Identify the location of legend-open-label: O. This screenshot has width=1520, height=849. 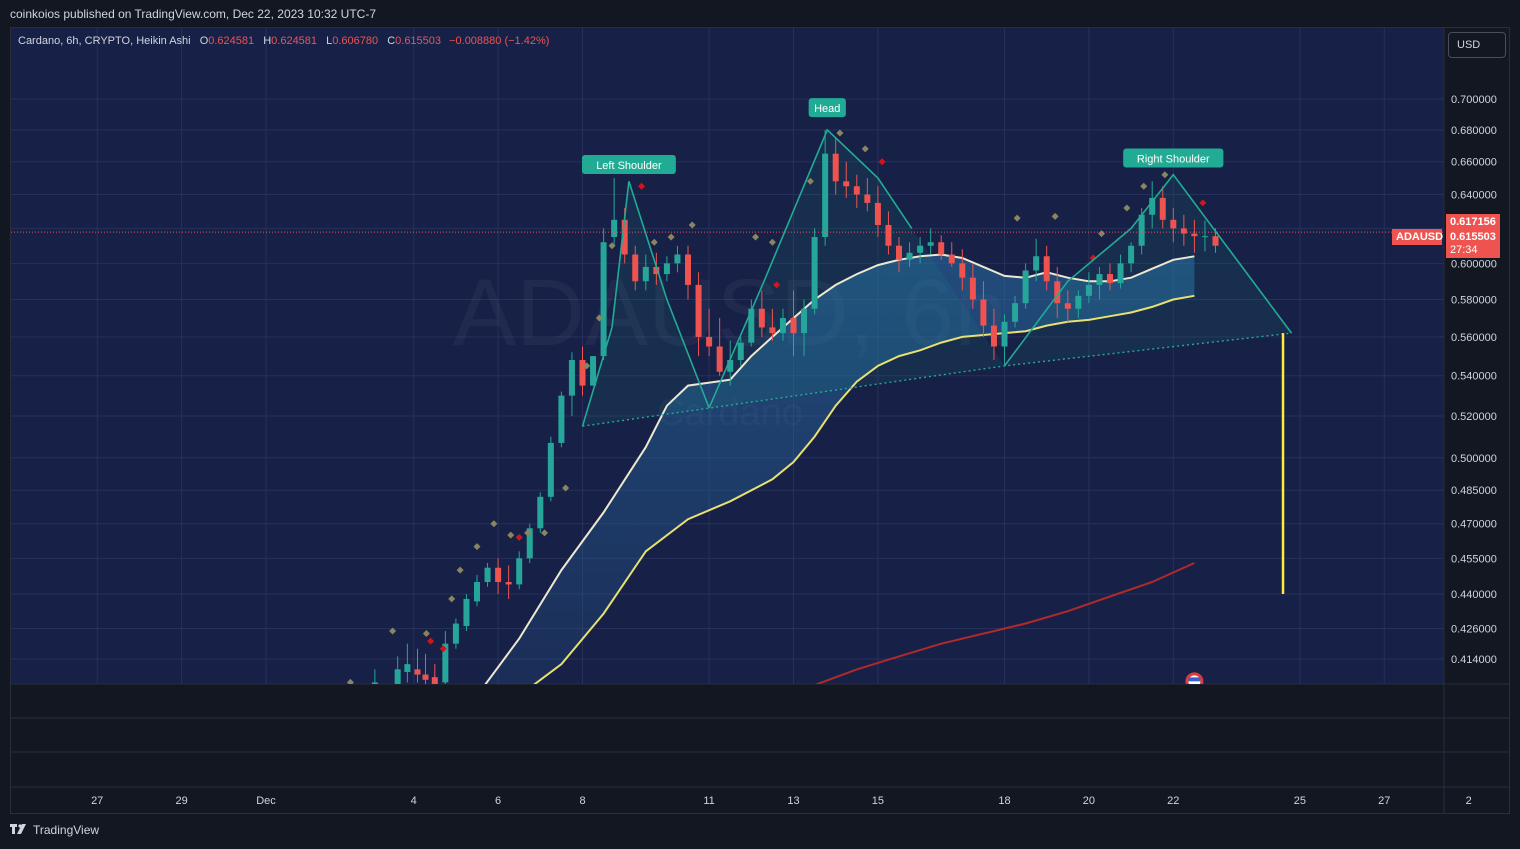
(204, 41).